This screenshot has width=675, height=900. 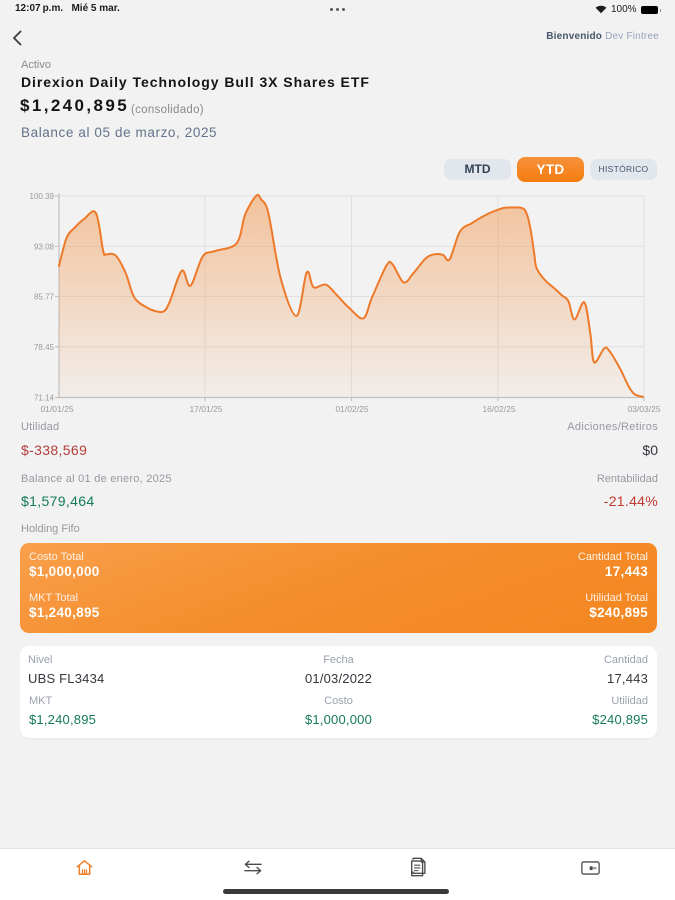 I want to click on svg-text: 85.77, so click(x=44, y=297).